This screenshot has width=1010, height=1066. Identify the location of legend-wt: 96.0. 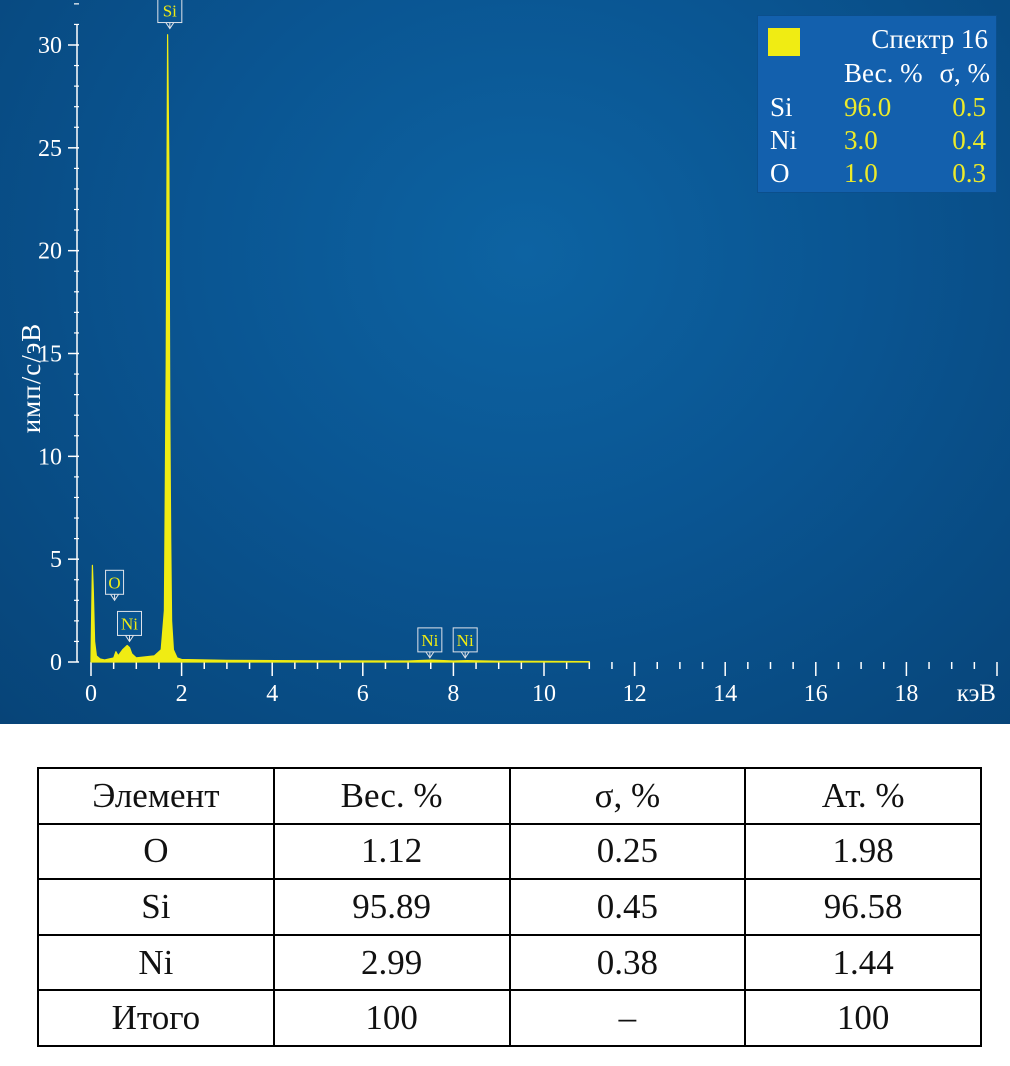
(868, 107).